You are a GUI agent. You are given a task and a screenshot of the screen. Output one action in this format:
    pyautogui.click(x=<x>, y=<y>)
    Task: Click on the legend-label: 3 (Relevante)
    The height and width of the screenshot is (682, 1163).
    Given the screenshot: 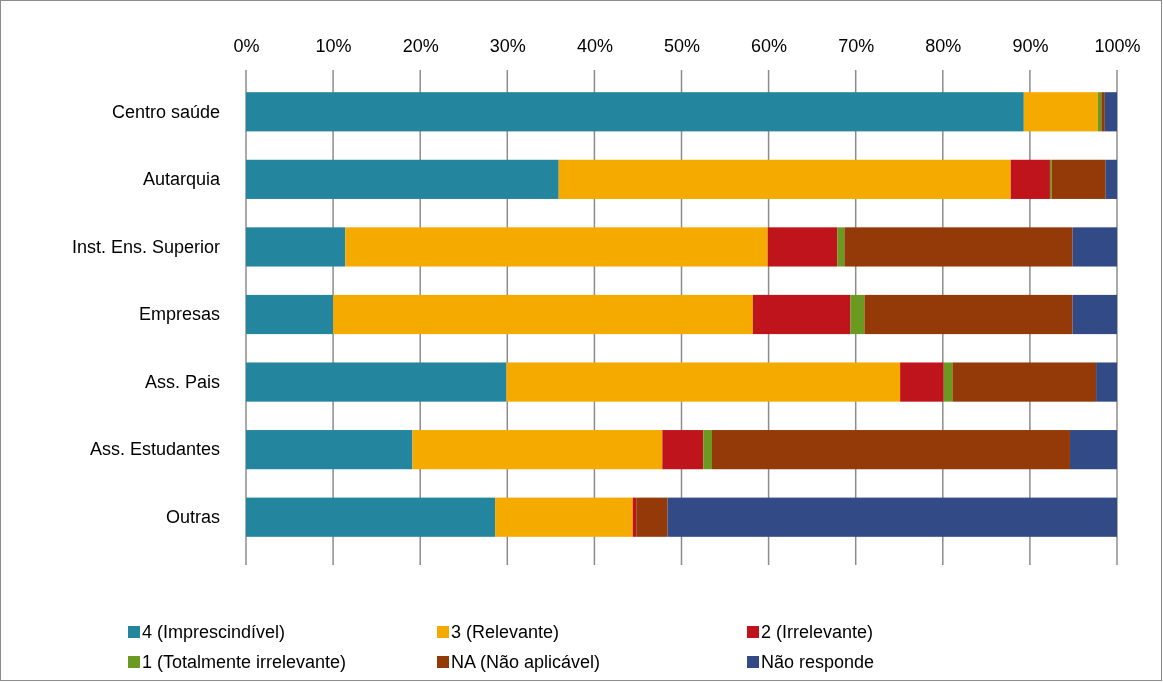 What is the action you would take?
    pyautogui.click(x=505, y=632)
    